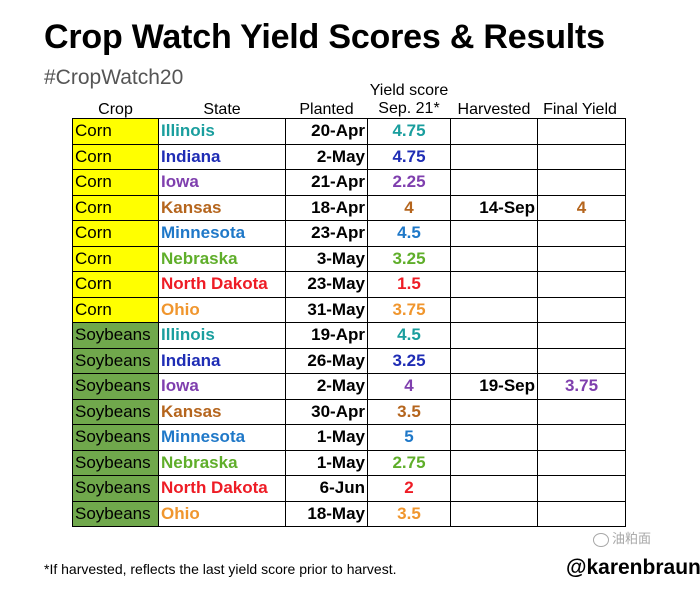 This screenshot has width=700, height=597. What do you see at coordinates (409, 488) in the screenshot?
I see `yield-score-cell: 2` at bounding box center [409, 488].